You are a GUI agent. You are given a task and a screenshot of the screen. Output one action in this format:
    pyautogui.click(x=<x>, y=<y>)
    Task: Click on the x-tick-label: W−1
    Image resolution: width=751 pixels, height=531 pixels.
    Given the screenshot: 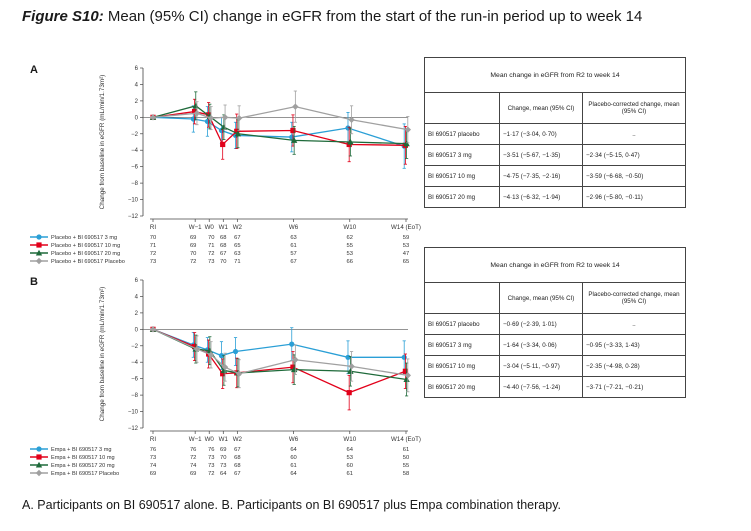 What is the action you would take?
    pyautogui.click(x=195, y=227)
    